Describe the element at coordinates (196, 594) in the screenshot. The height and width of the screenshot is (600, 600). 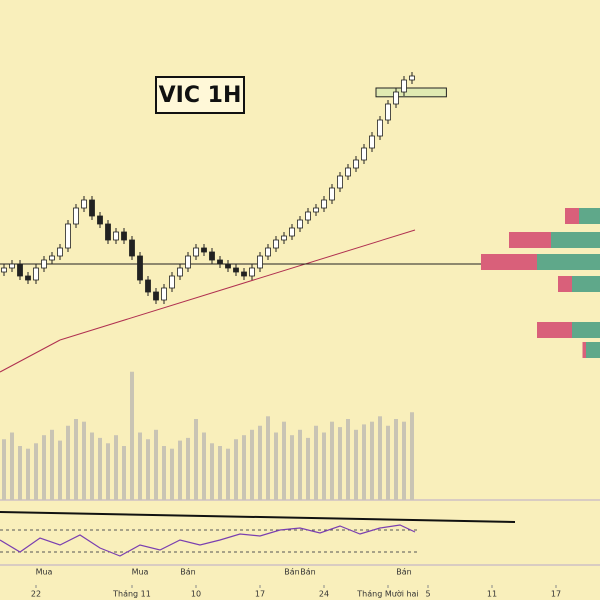
I see `x-tick-label: 10` at that location.